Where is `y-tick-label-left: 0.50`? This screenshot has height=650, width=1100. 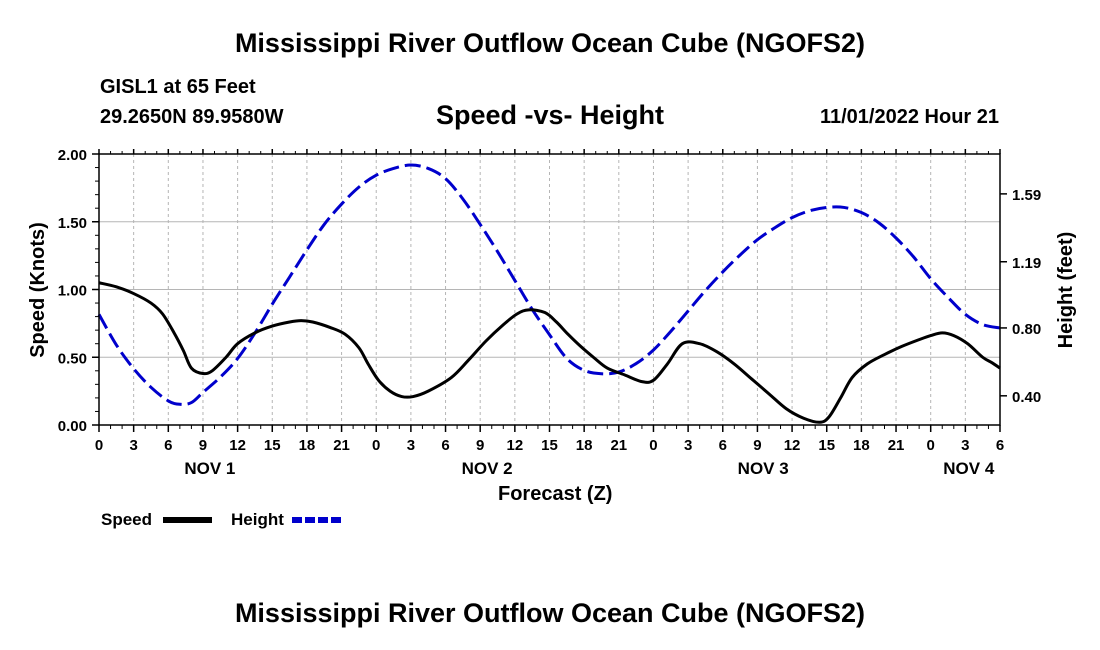
y-tick-label-left: 0.50 is located at coordinates (72, 358).